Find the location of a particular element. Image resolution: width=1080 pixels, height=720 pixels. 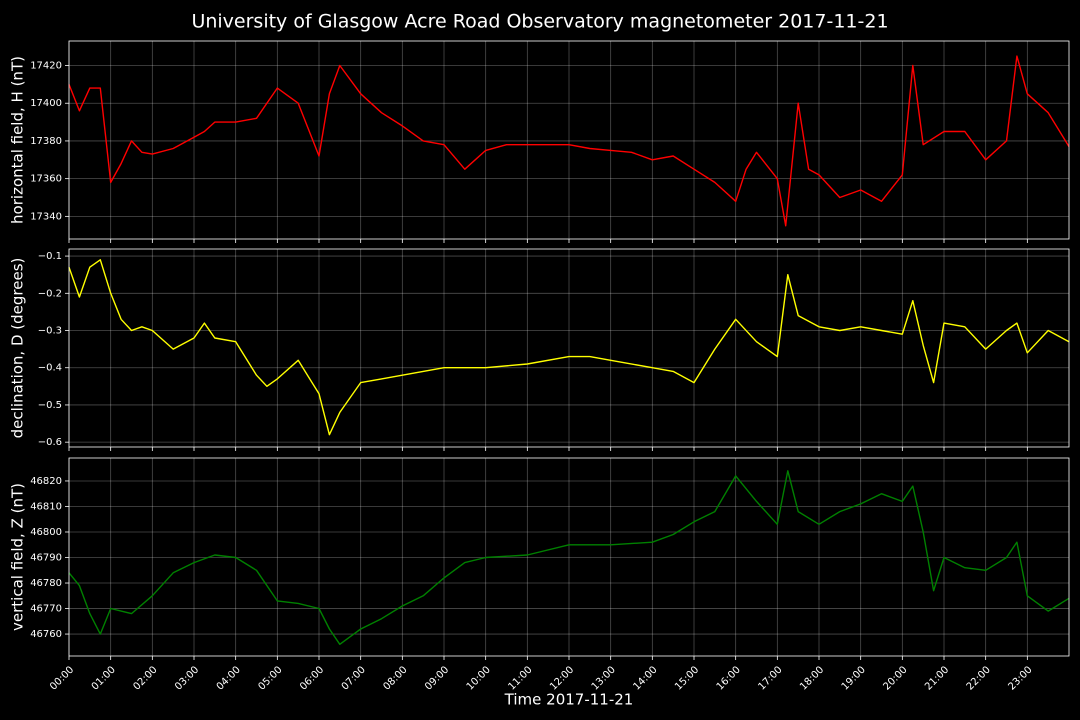

x-tick-label: 03:00 is located at coordinates (187, 678).